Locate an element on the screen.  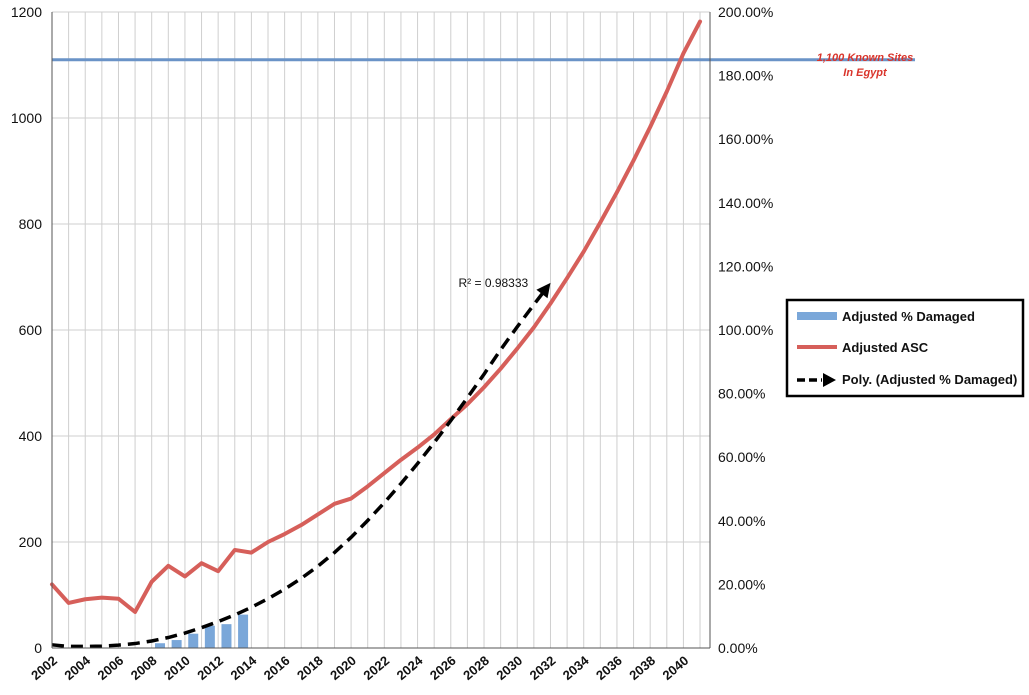
y-right-tick-label: 20.00% is located at coordinates (741, 584).